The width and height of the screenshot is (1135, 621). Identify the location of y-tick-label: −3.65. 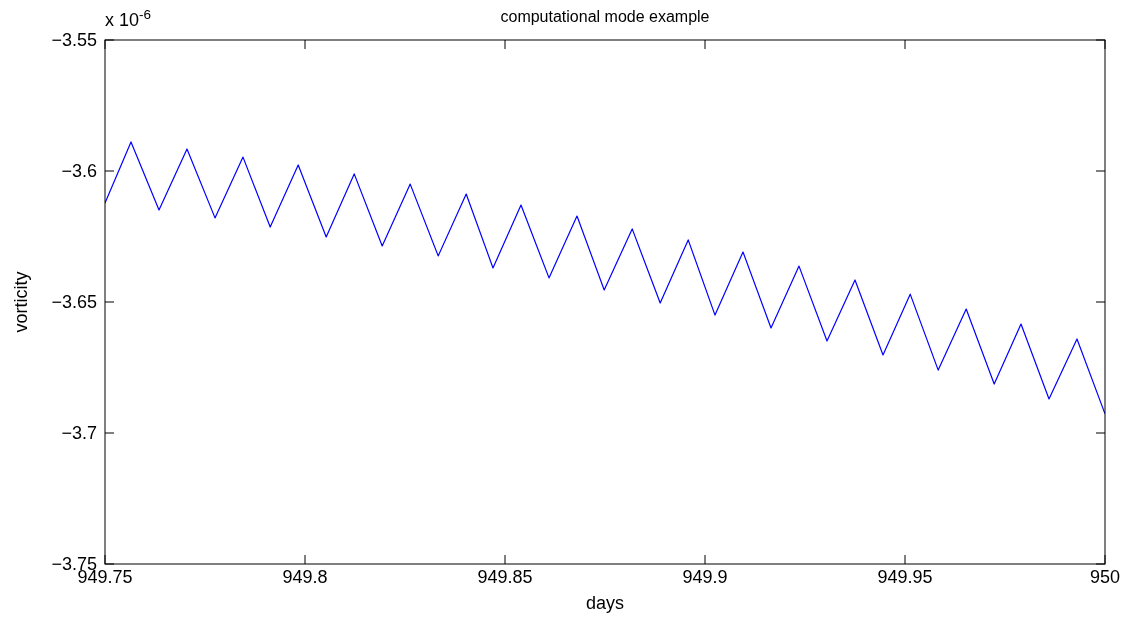
(74, 302).